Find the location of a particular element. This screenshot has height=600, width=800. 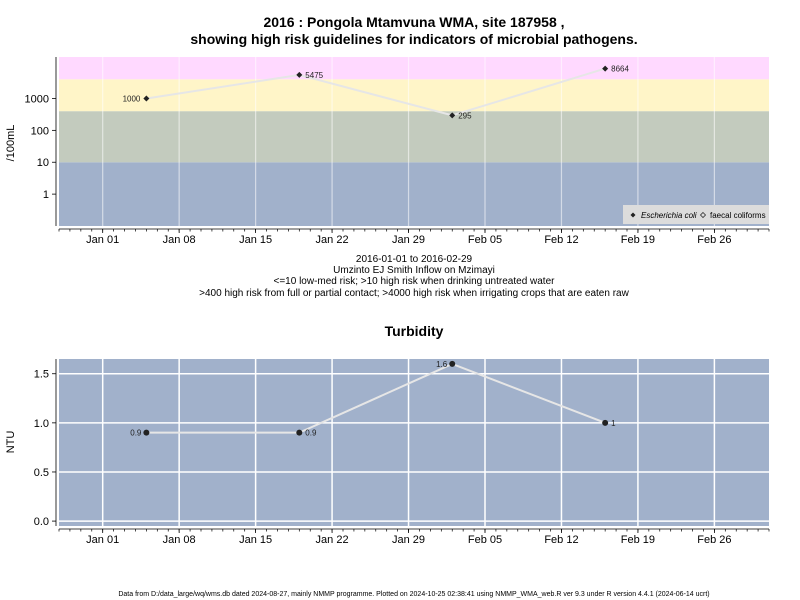

top-x-tick-label: Jan 15 is located at coordinates (255, 240).